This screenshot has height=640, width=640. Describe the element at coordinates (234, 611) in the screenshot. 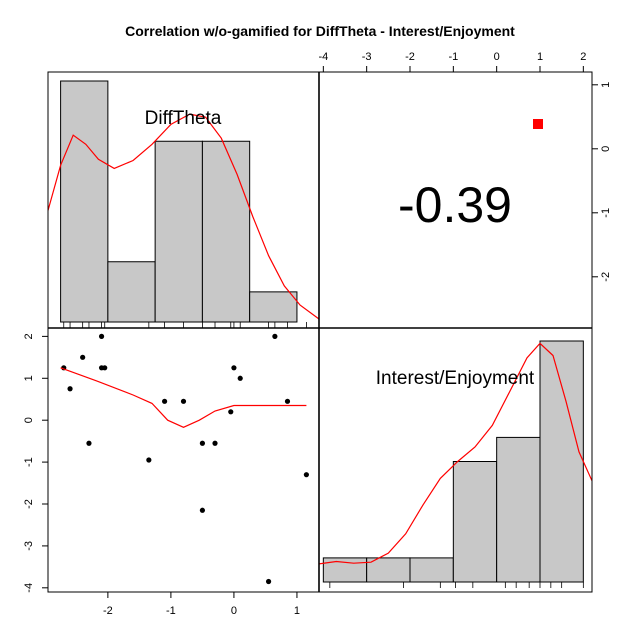

I see `bottom-axis-tick-label: 0` at that location.